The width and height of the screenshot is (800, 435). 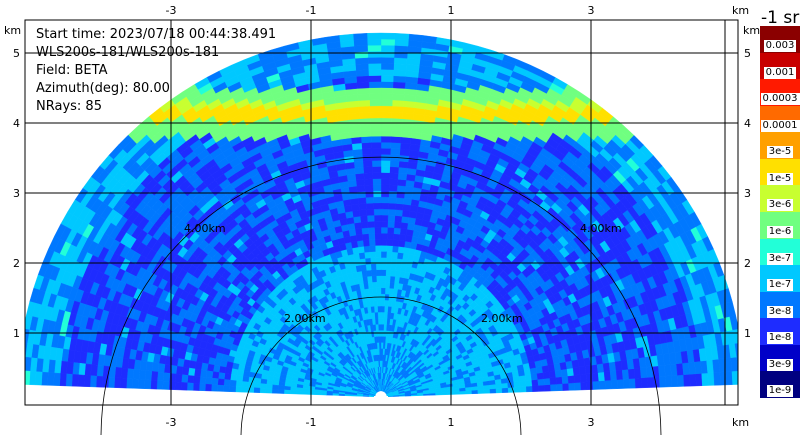 What do you see at coordinates (780, 199) in the screenshot?
I see `colorbar-level: 3e-6` at bounding box center [780, 199].